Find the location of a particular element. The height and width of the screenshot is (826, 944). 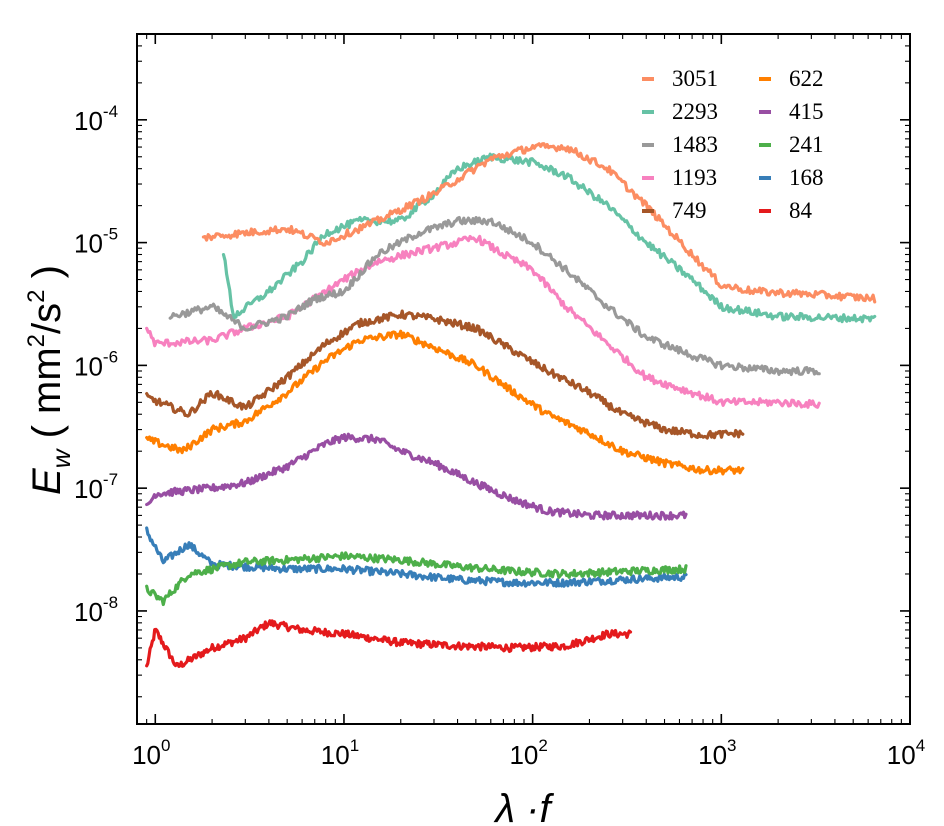

y-tick-label: 10⁻⁶ is located at coordinates (96, 364).